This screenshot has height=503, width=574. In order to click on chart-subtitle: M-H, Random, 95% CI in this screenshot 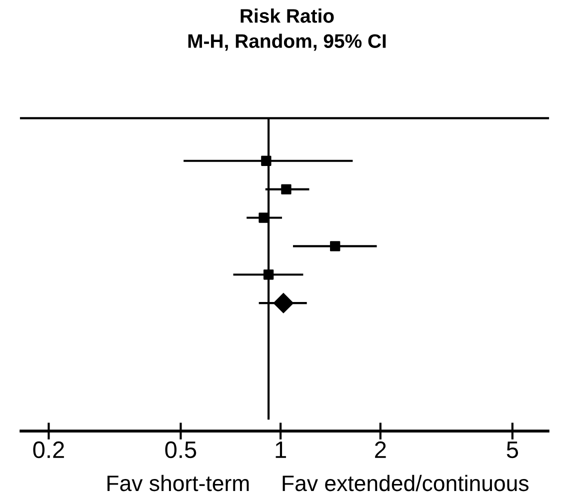, I will do `click(287, 42)`.